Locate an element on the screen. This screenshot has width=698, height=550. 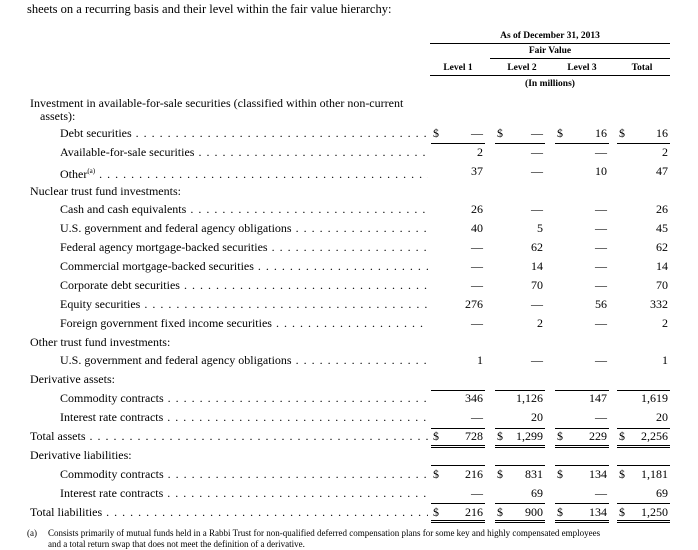
value-cell: 40 is located at coordinates (477, 228).